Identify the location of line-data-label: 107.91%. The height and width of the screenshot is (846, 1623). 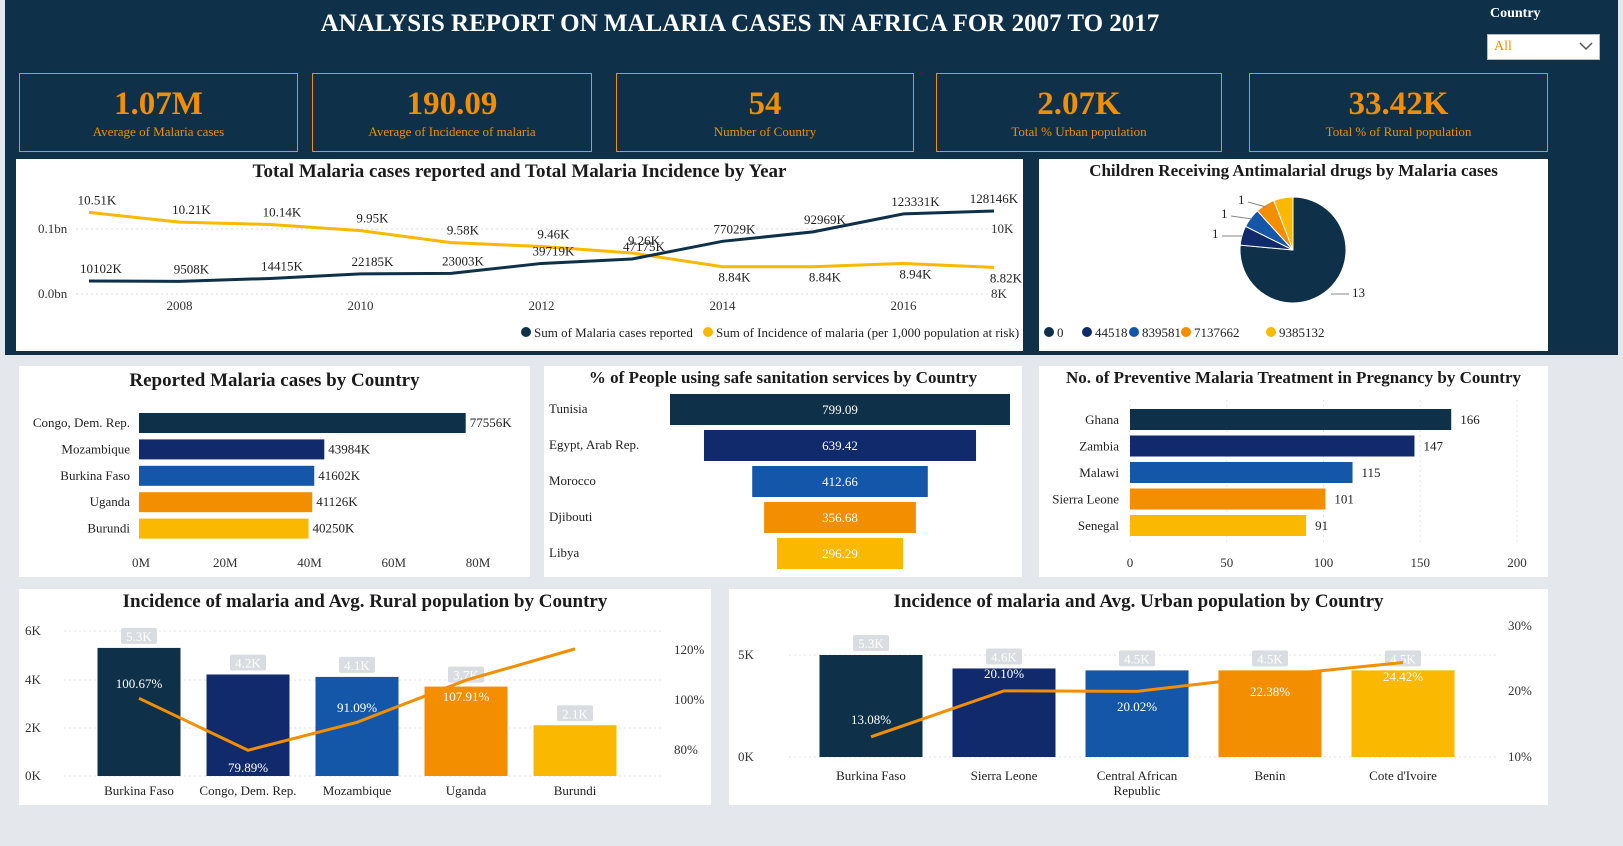
(466, 696).